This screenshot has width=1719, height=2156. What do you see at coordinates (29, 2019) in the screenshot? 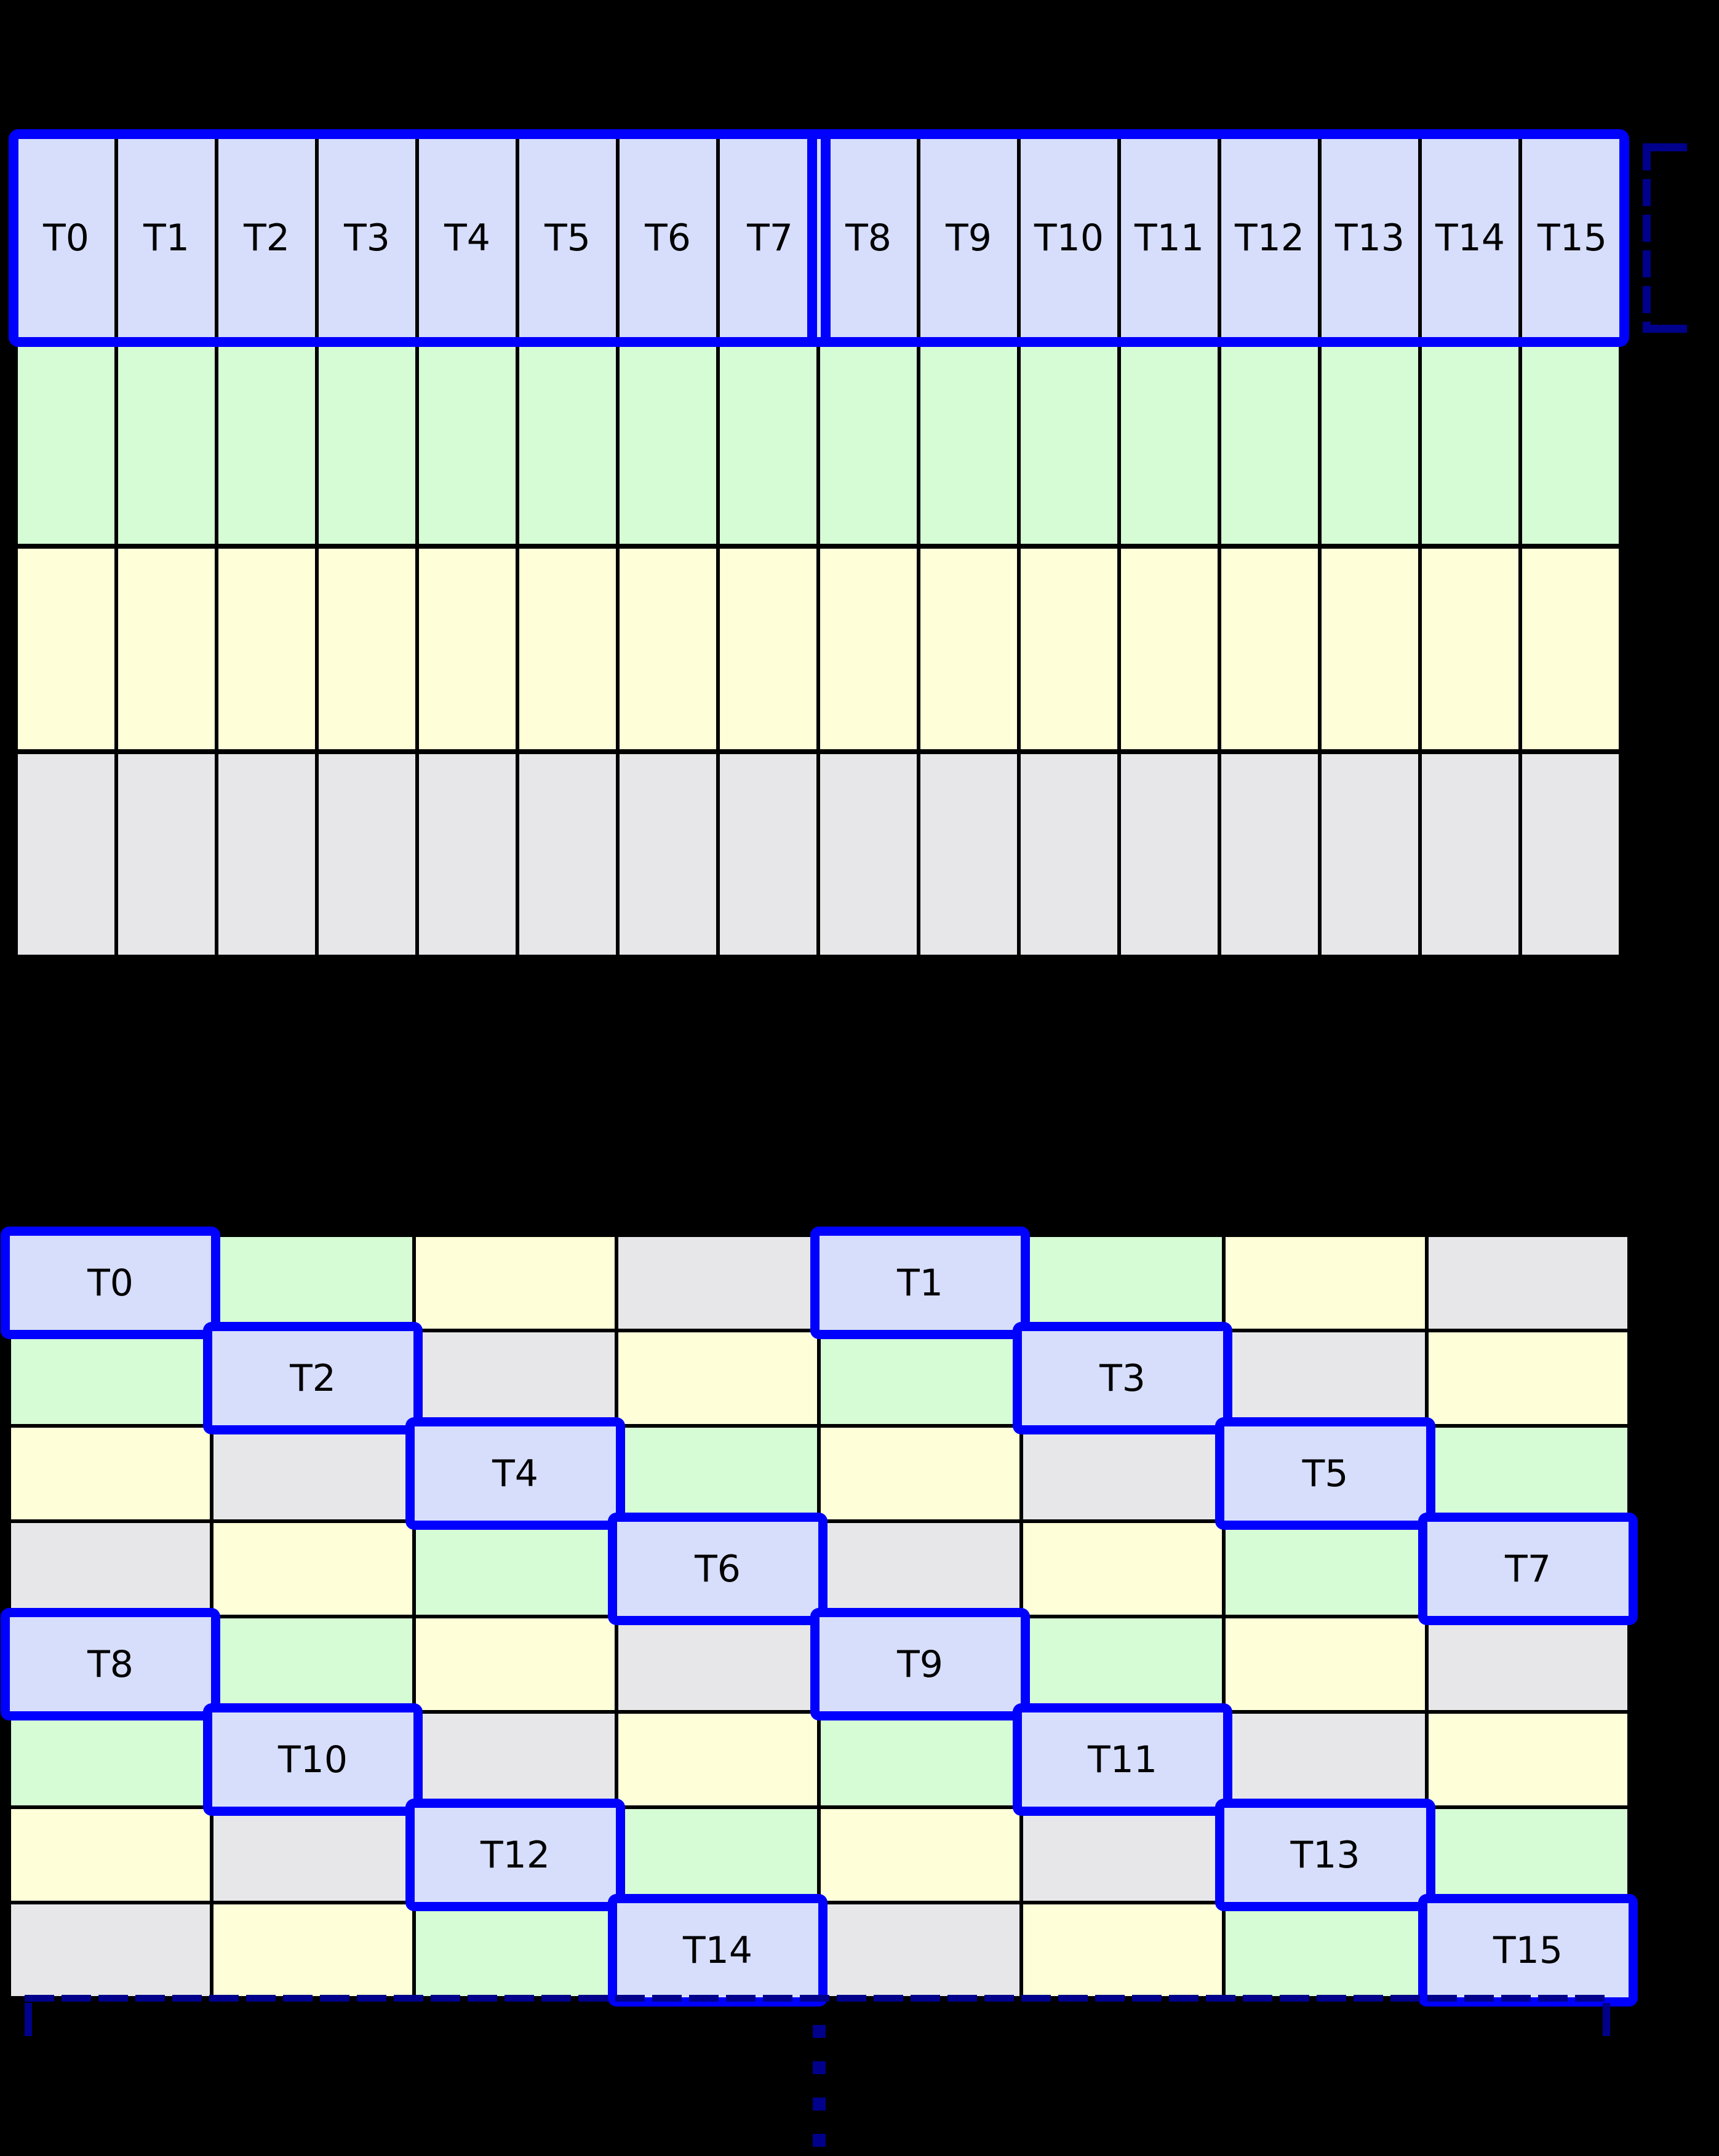
I see `dimension-tick-left` at bounding box center [29, 2019].